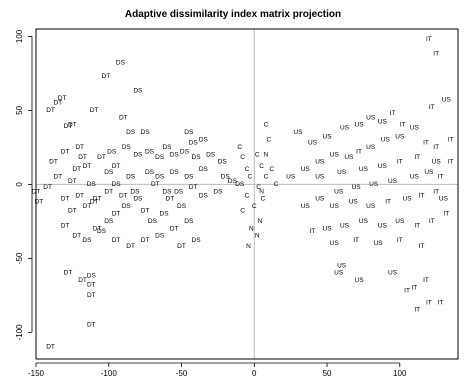  What do you see at coordinates (254, 373) in the screenshot?
I see `x-tick-label: 0` at bounding box center [254, 373].